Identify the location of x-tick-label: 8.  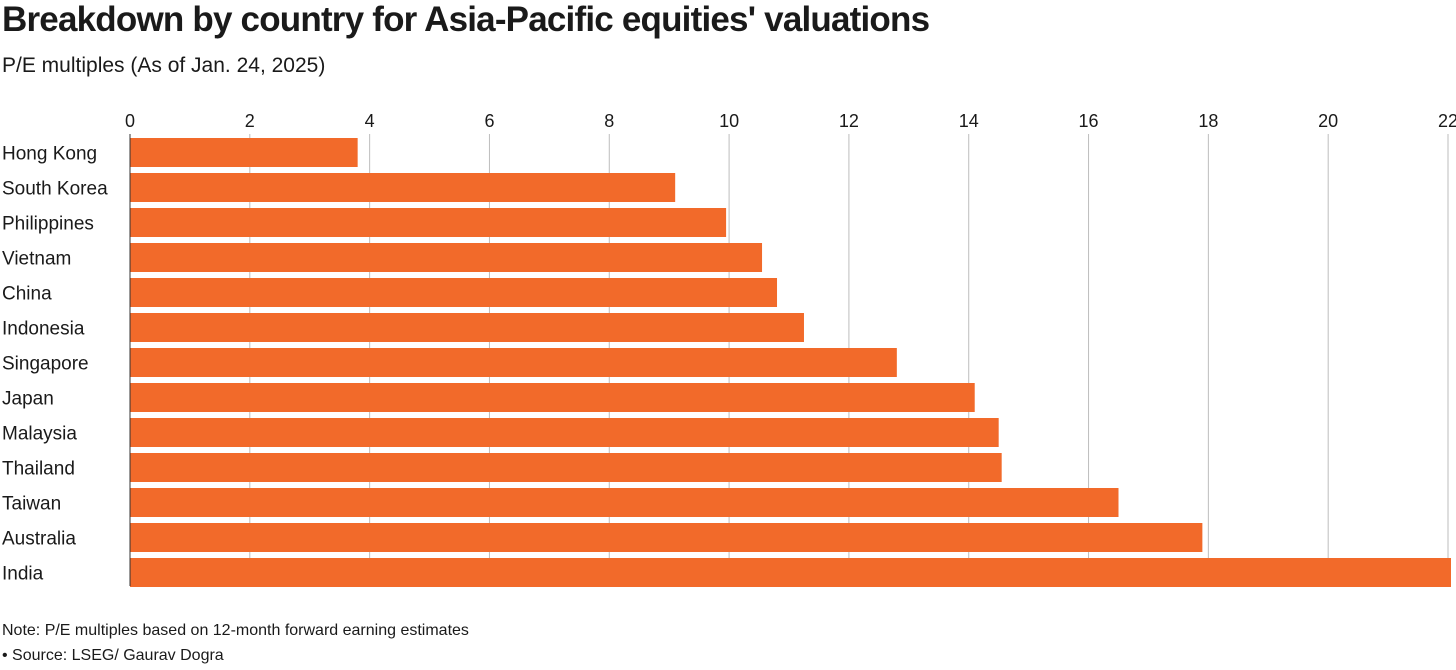
(609, 121).